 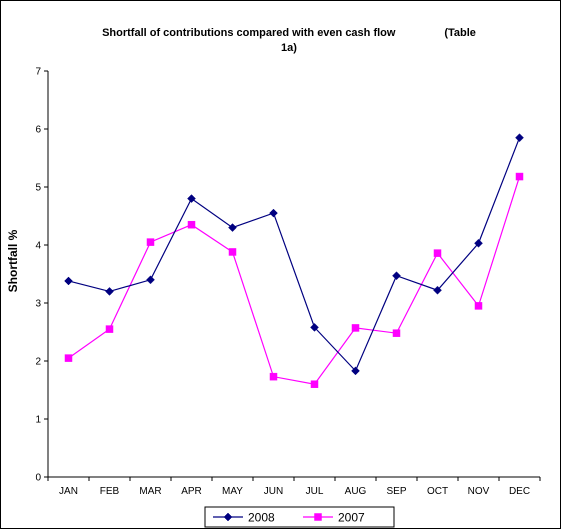 I want to click on legend-label-2008: 2008, so click(x=261, y=518).